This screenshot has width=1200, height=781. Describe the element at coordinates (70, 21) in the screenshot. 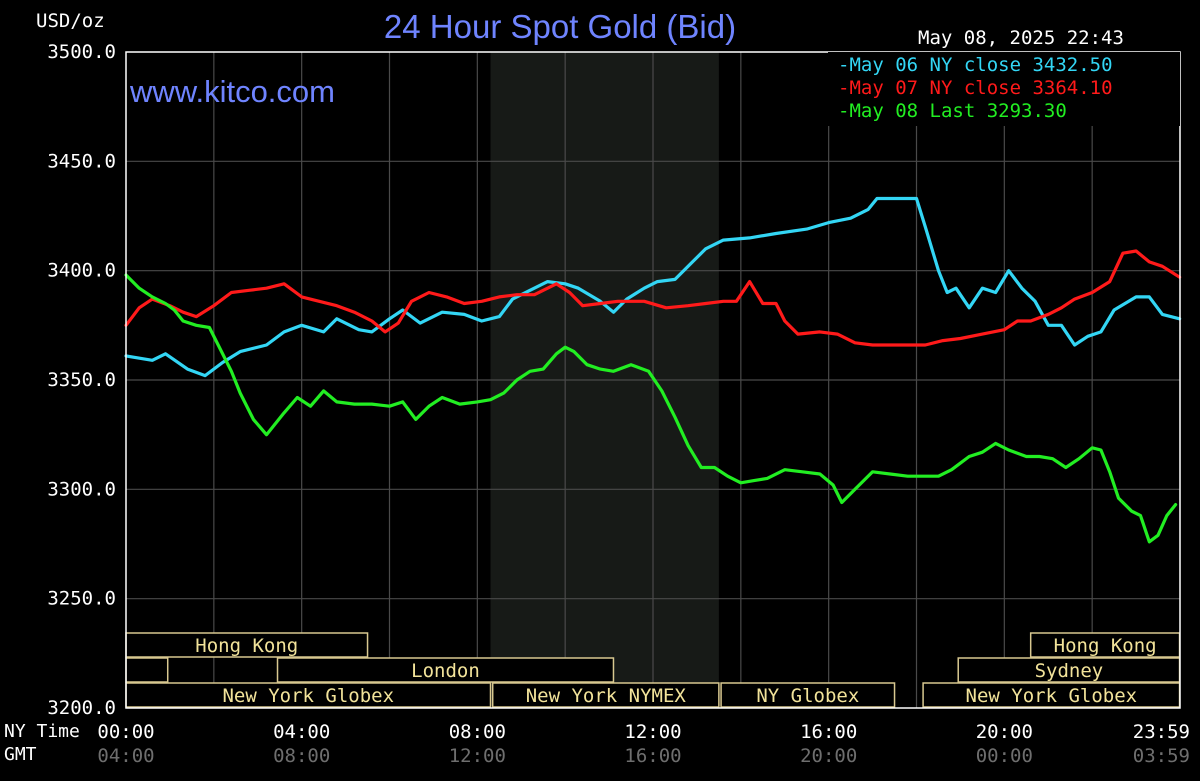

I see `unit-label: USD/oz` at that location.